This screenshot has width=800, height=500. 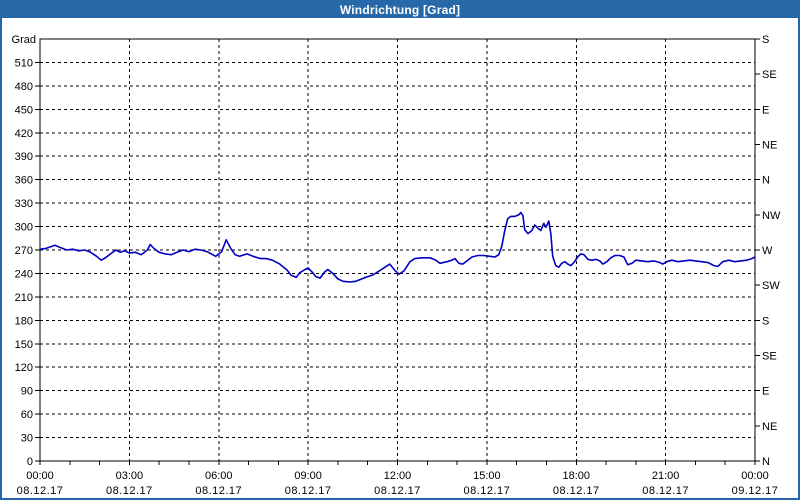 I want to click on y-left-tick-label: 450, so click(x=24, y=110).